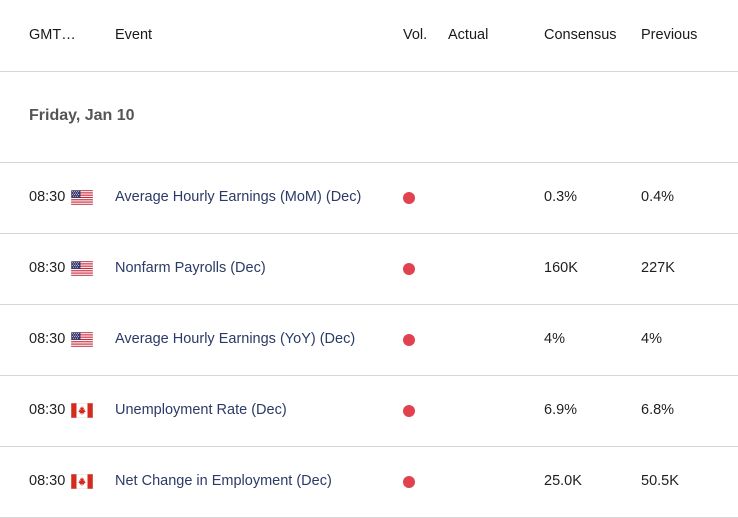 This screenshot has width=738, height=518. Describe the element at coordinates (651, 339) in the screenshot. I see `event-previous: 4%` at that location.